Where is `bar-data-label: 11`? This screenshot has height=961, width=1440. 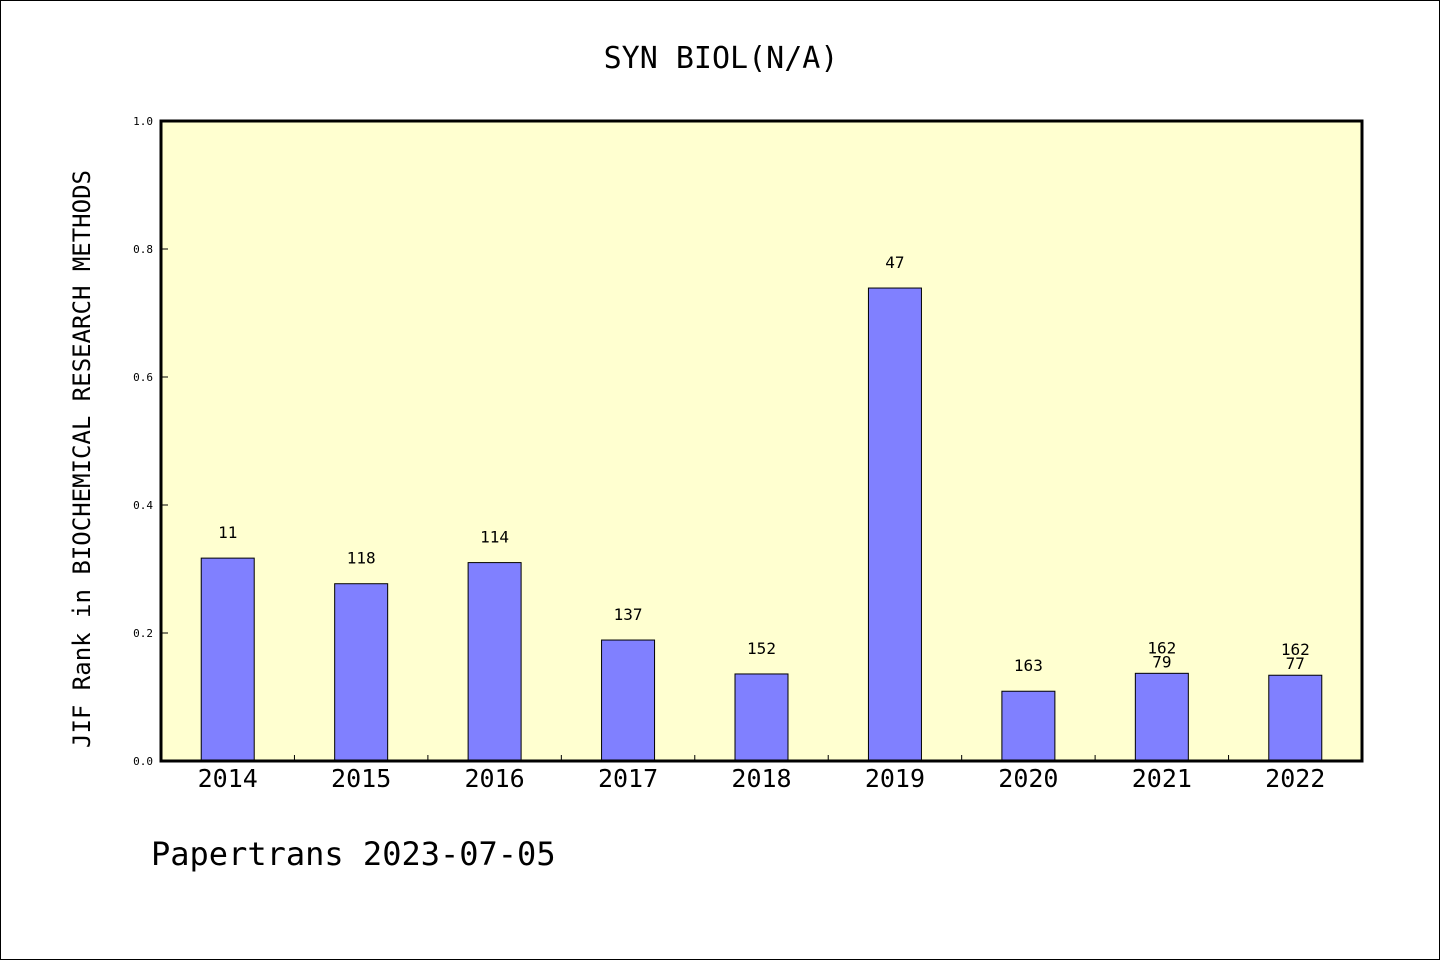 bar-data-label: 11 is located at coordinates (227, 532).